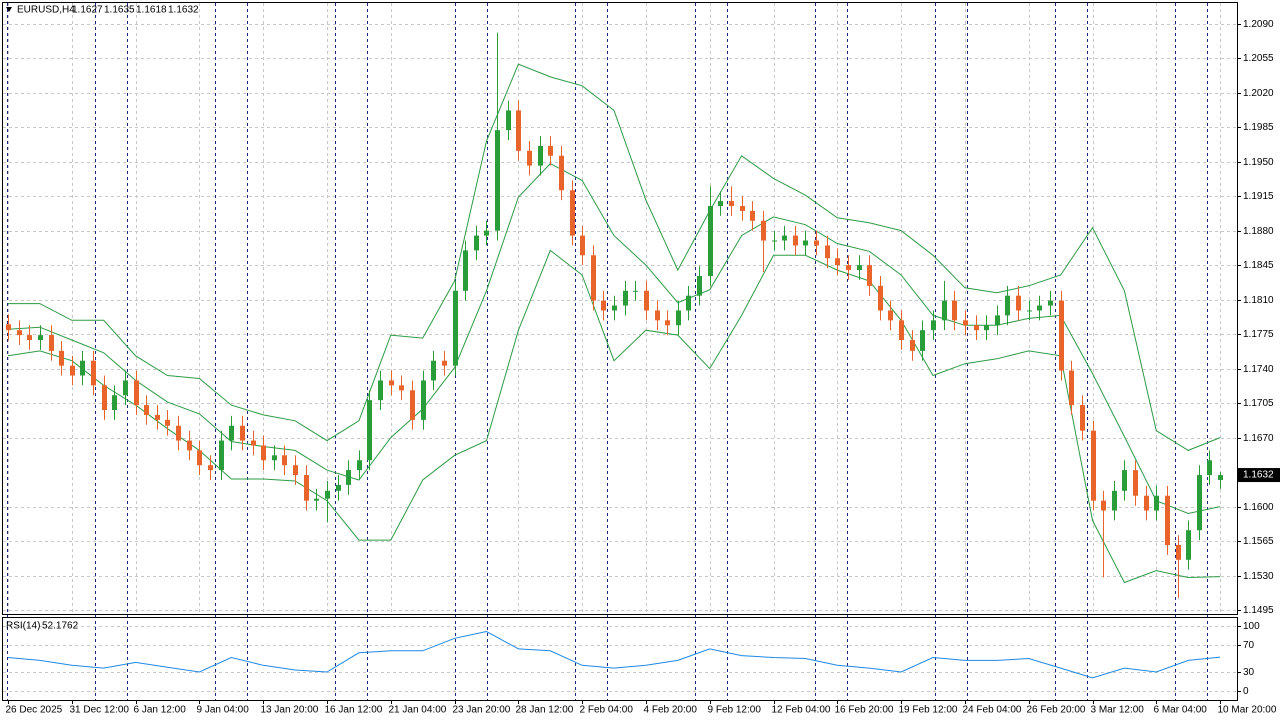  I want to click on header-close: 1.1632, so click(183, 10).